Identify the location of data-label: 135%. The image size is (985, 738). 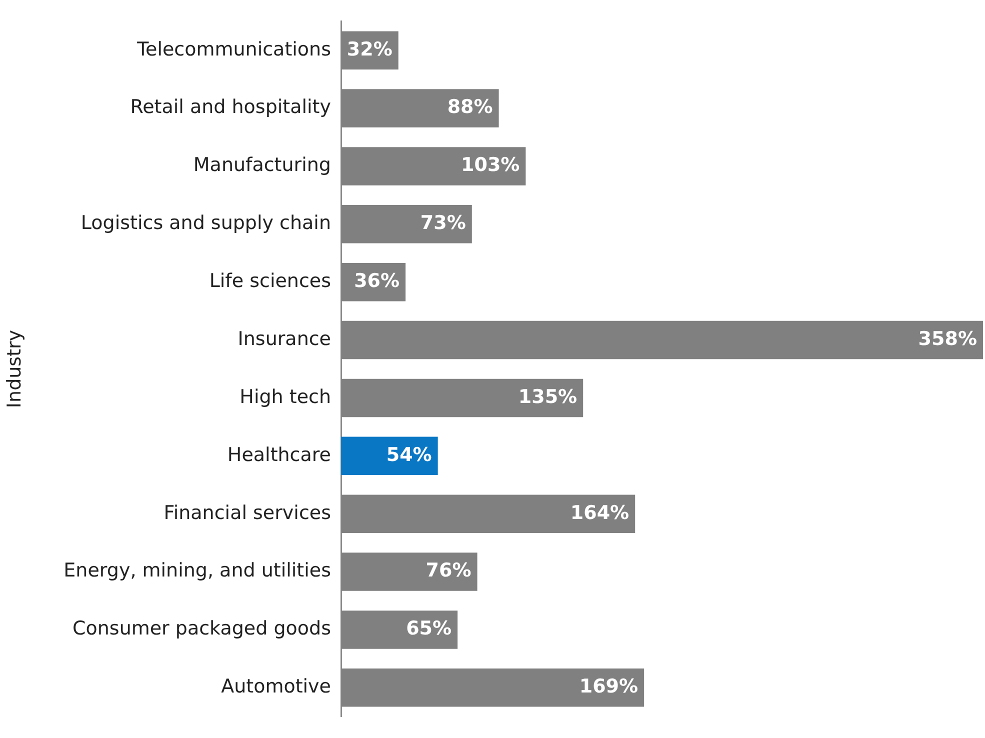
(548, 397).